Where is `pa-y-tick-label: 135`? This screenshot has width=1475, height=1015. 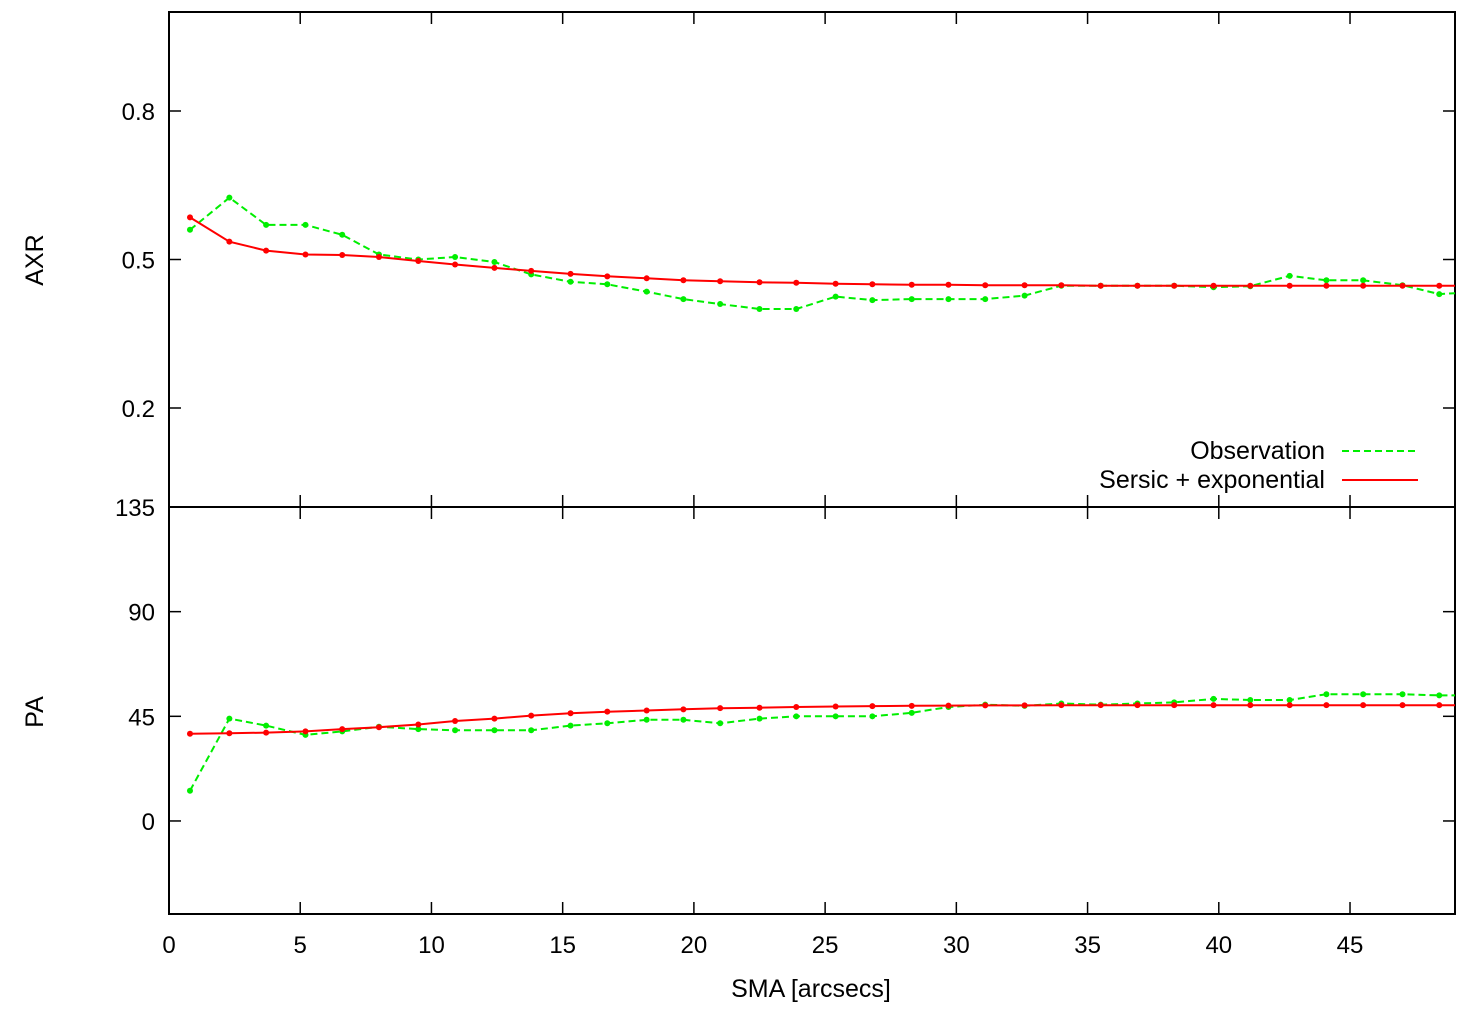 pa-y-tick-label: 135 is located at coordinates (135, 508).